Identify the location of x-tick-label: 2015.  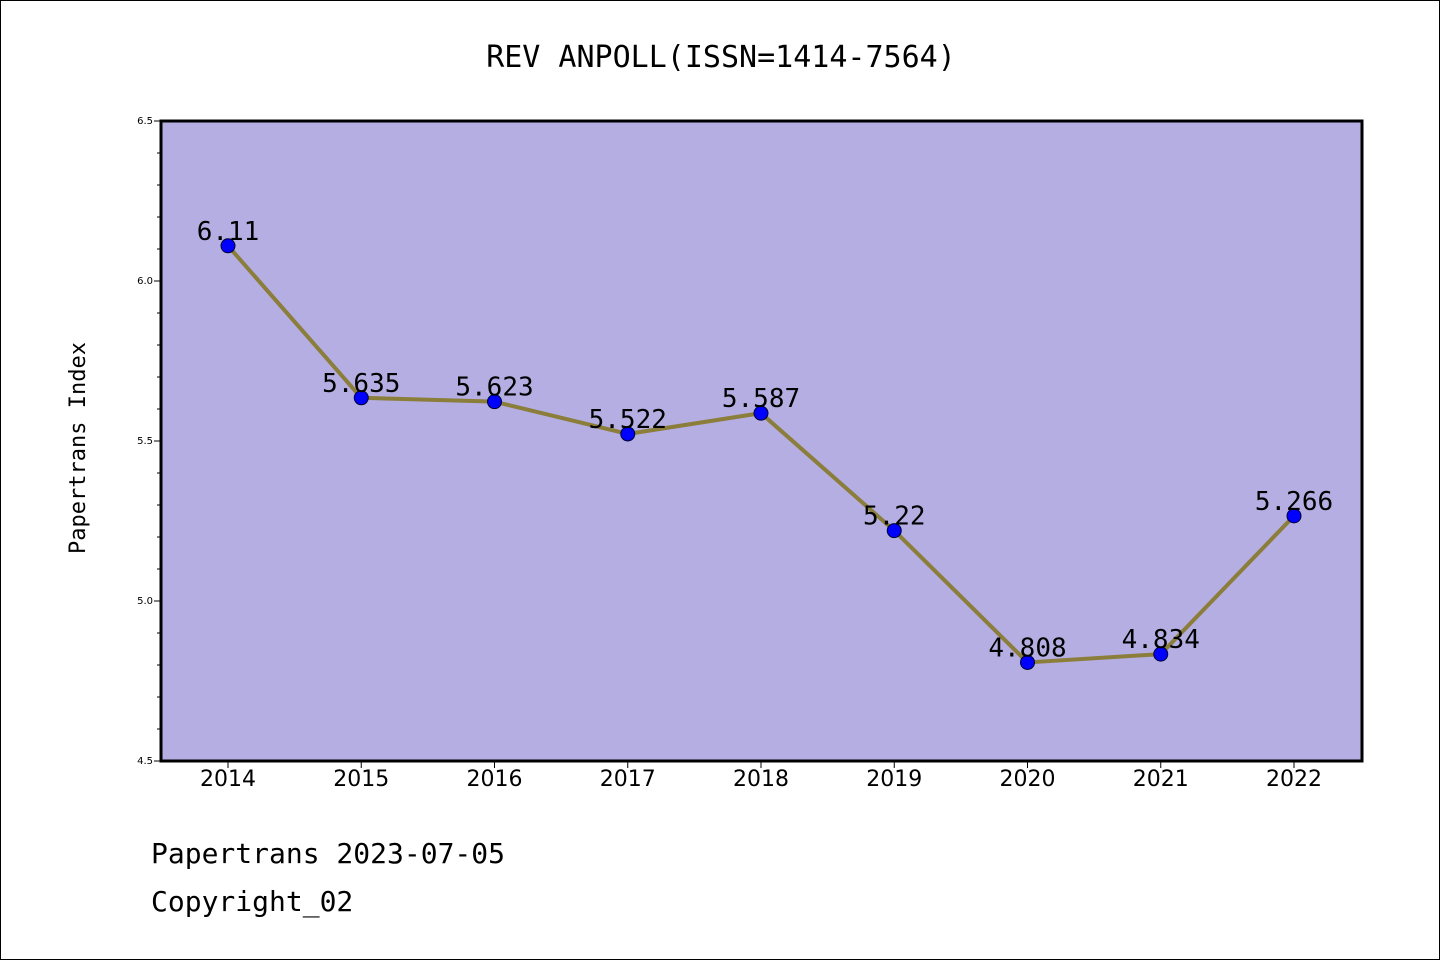
(361, 779).